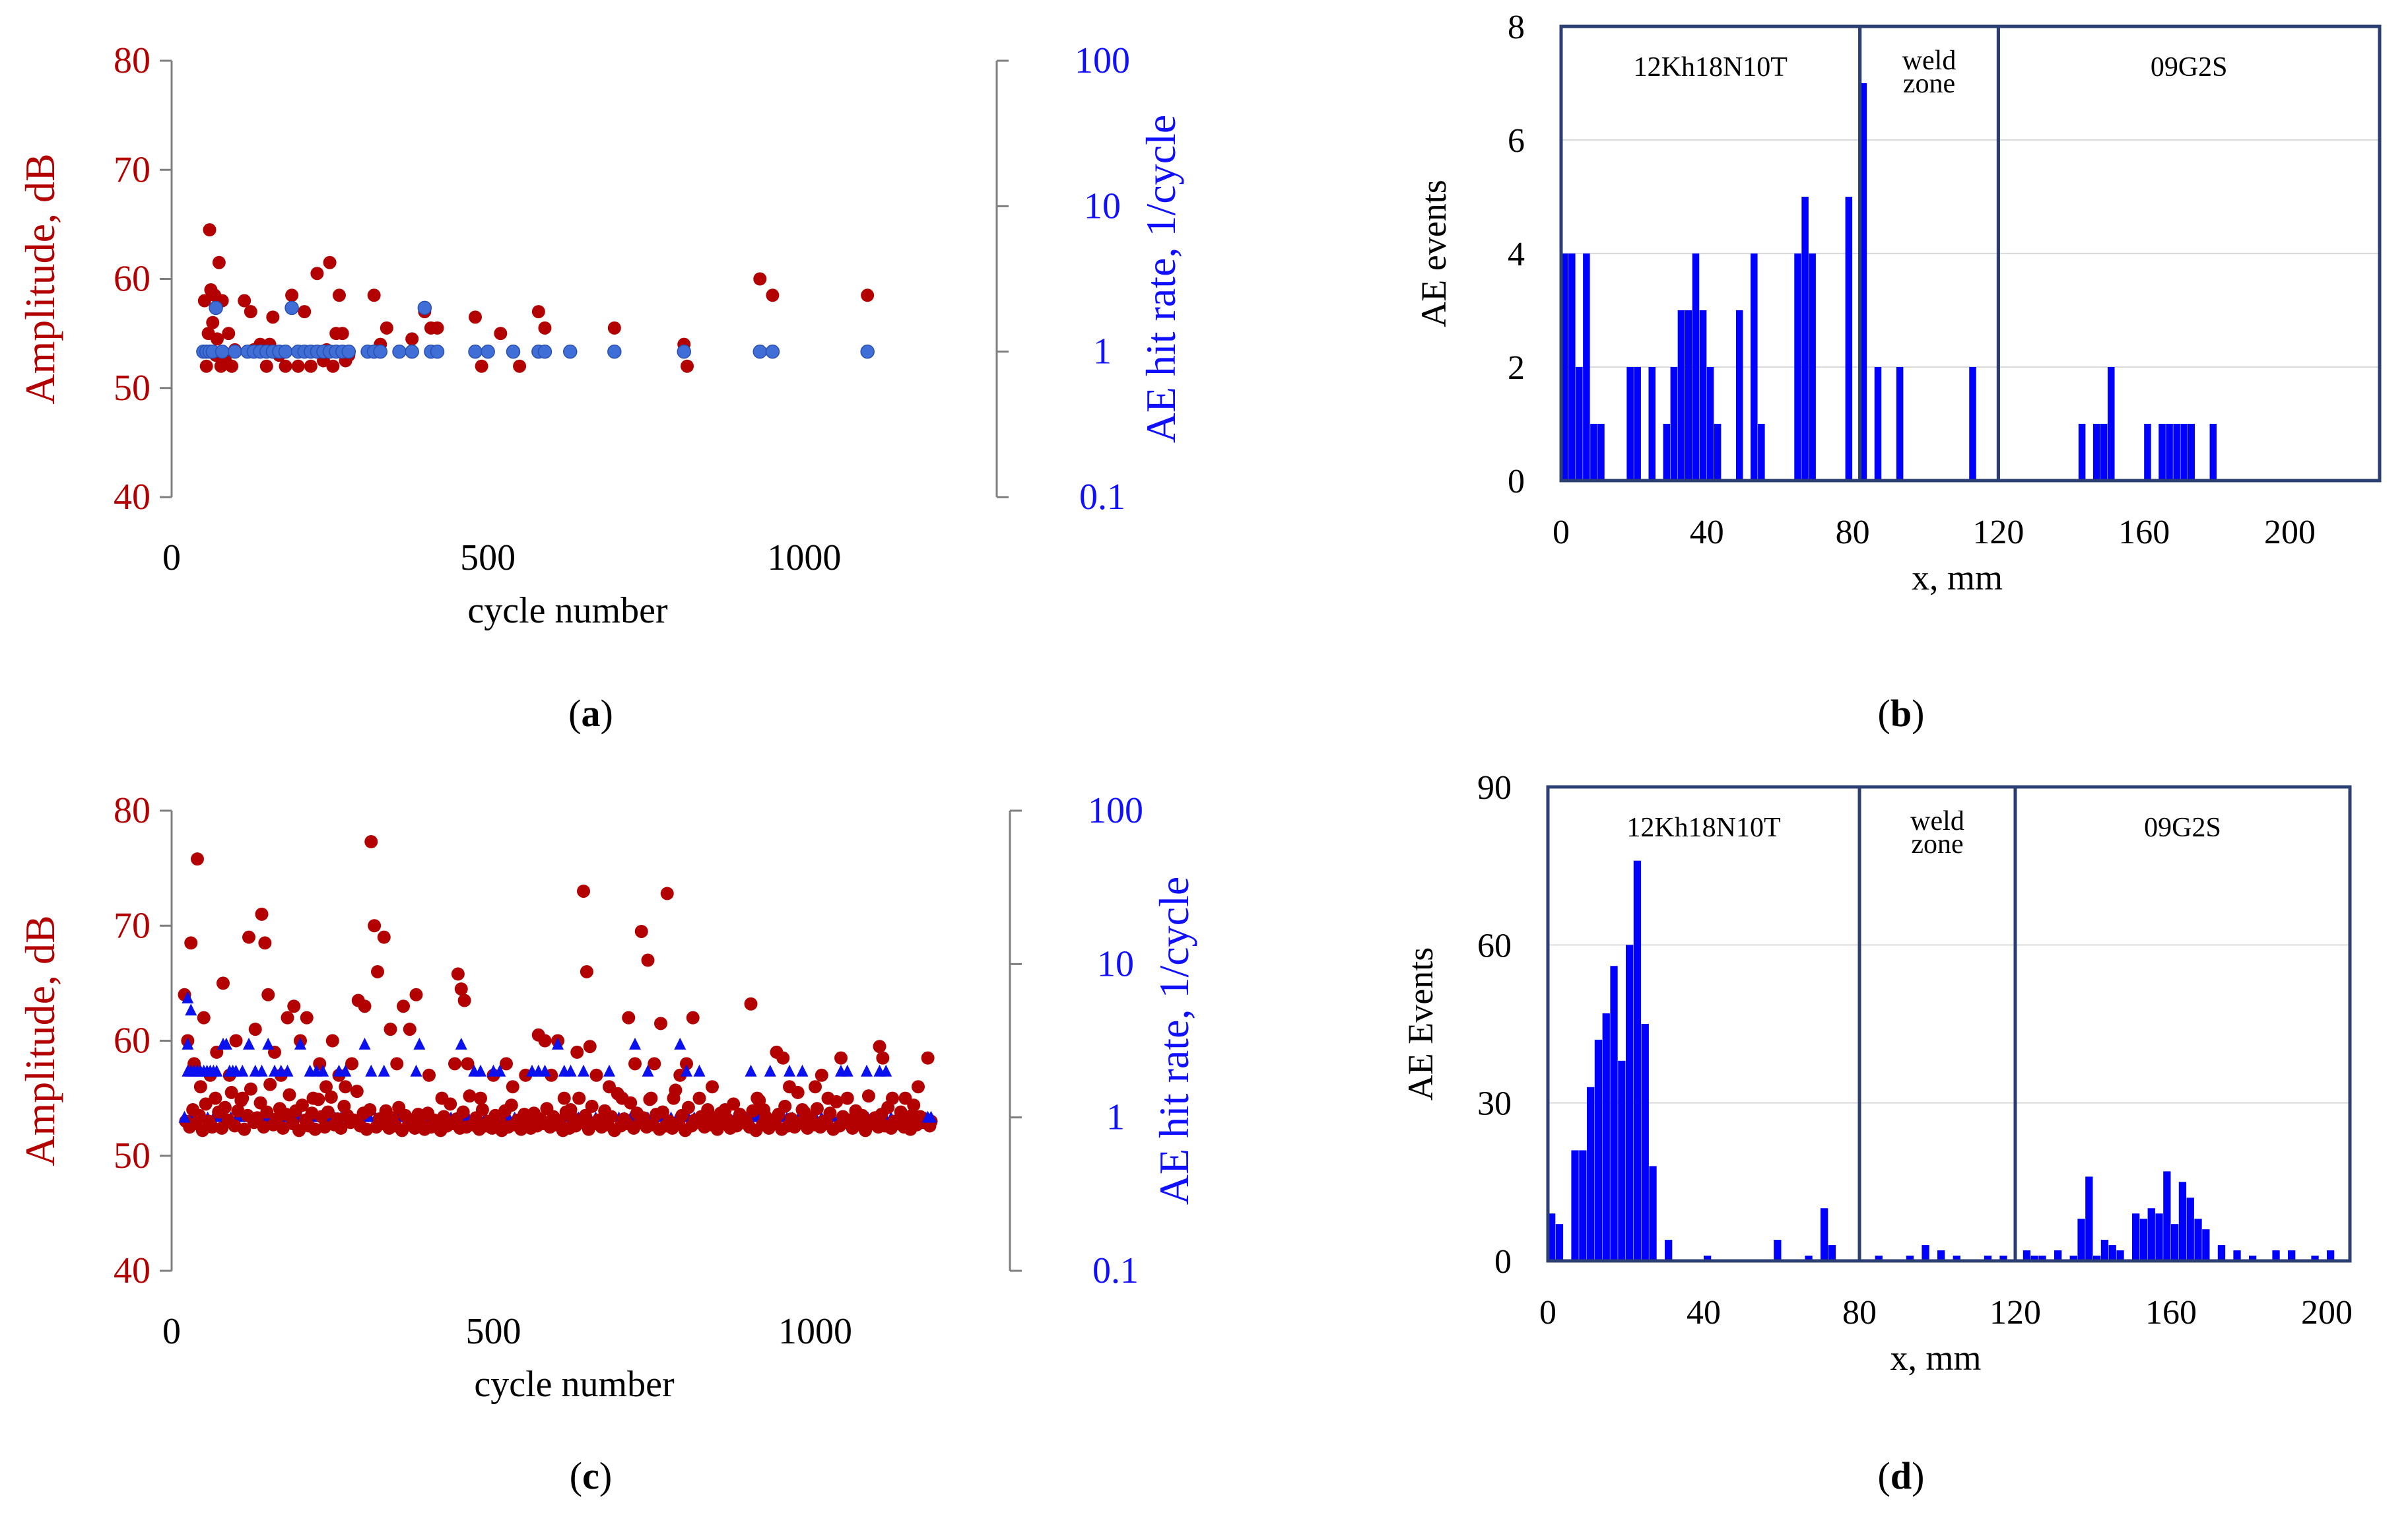 The image size is (2408, 1521). I want to click on x-tick-label: 1000, so click(815, 1331).